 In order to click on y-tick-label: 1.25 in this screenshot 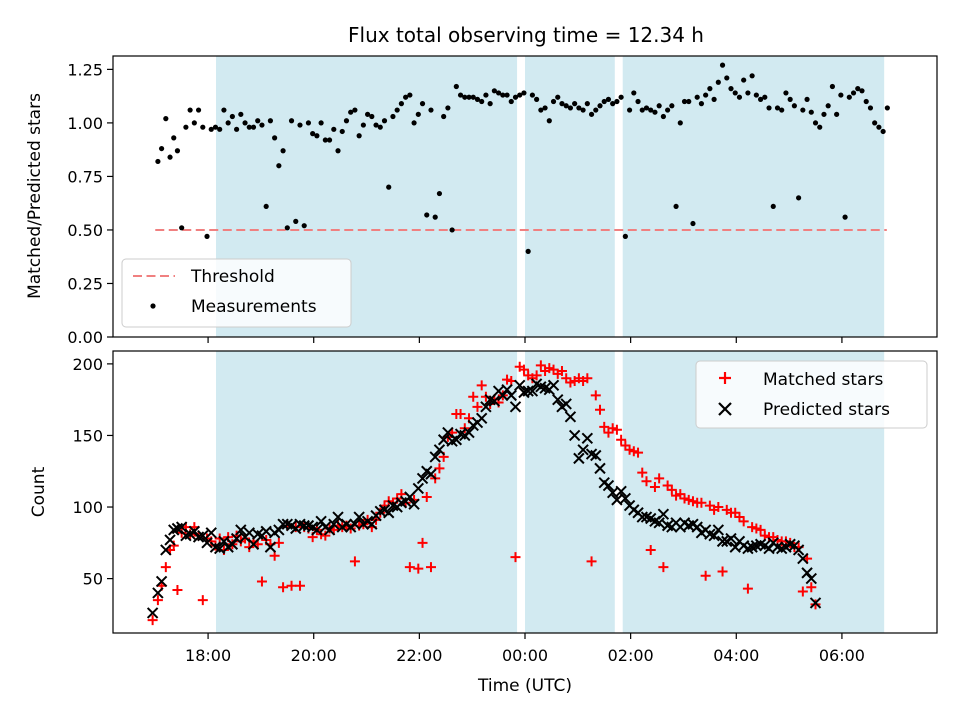, I will do `click(85, 69)`.